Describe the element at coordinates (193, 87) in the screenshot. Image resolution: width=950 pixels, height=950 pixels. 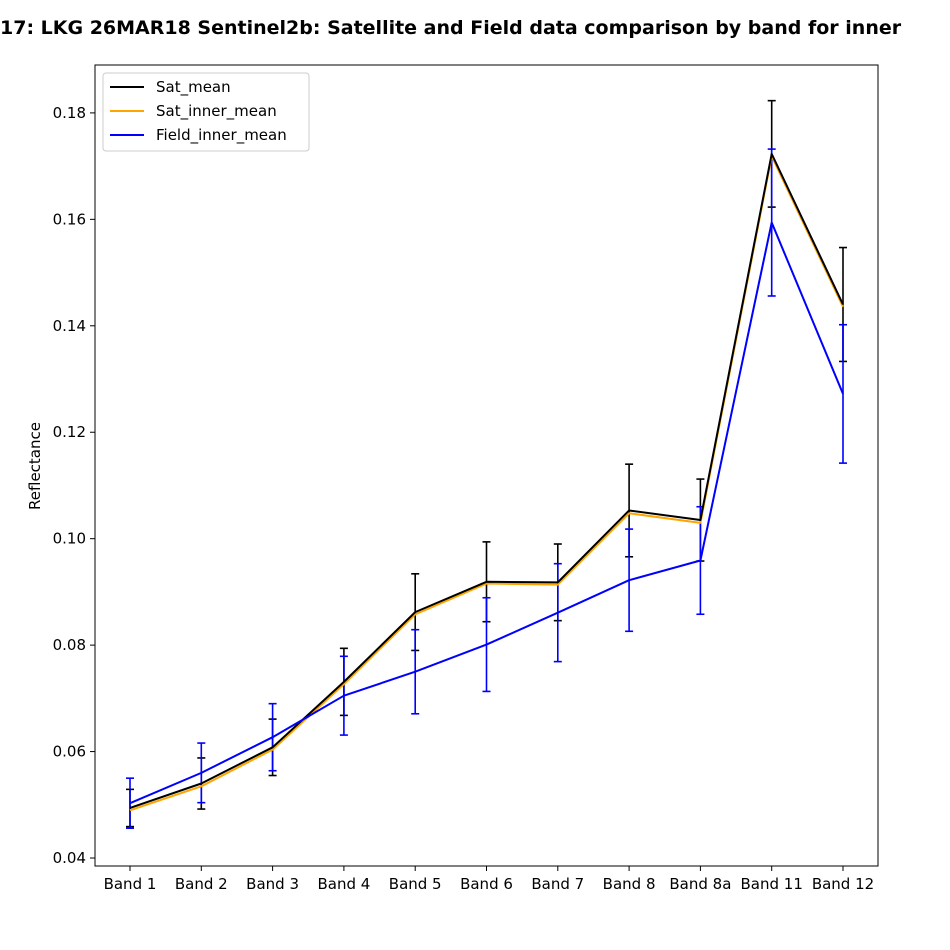
I see `legend-label: Sat_mean` at that location.